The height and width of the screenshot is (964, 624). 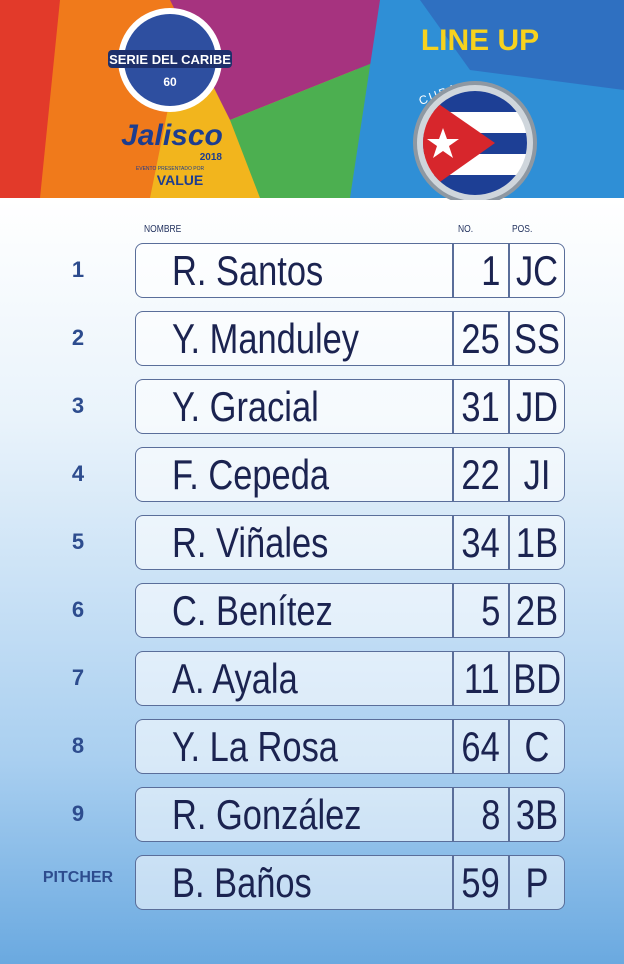 What do you see at coordinates (480, 40) in the screenshot?
I see `title: LINE UP` at bounding box center [480, 40].